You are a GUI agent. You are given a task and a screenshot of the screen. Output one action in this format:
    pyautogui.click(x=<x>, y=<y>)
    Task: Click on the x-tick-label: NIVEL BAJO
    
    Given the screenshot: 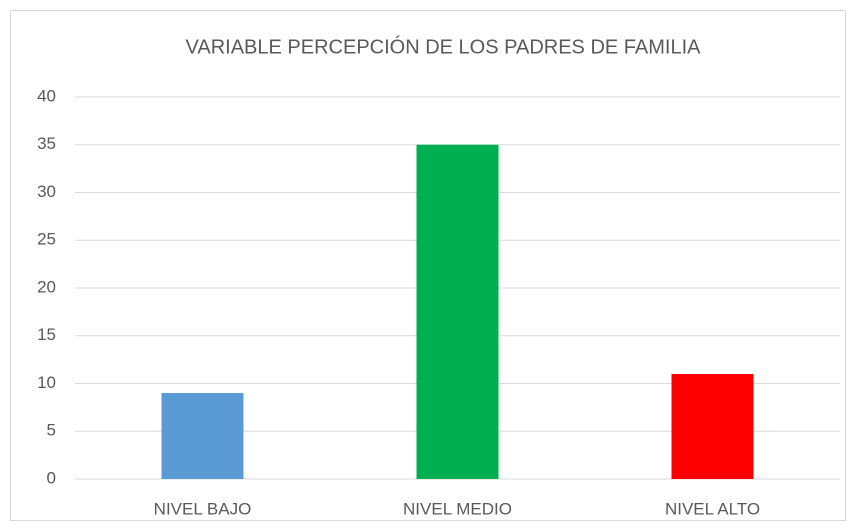 What is the action you would take?
    pyautogui.click(x=203, y=508)
    